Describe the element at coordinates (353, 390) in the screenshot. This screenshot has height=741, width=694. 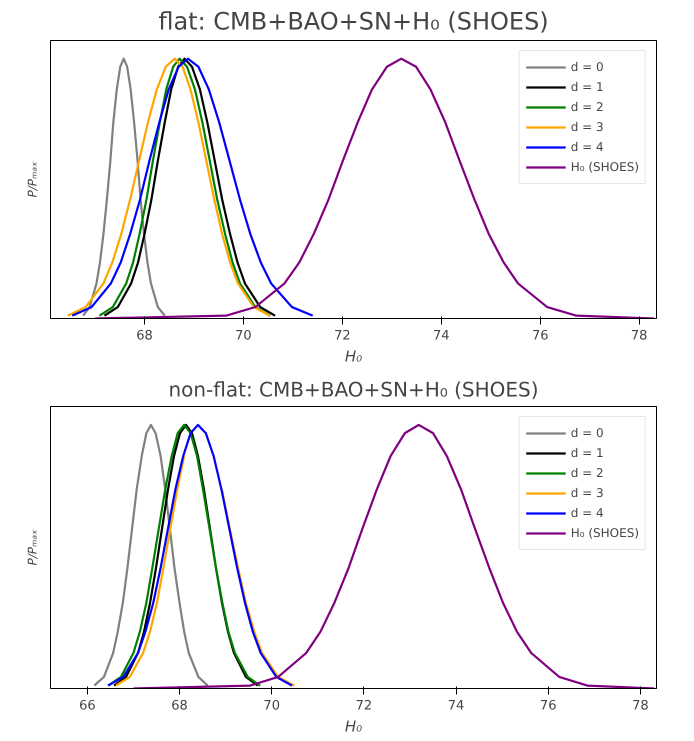
I see `chart-title: non-flat: CMB+BAO+SN+H₀ (SHOES)` at that location.